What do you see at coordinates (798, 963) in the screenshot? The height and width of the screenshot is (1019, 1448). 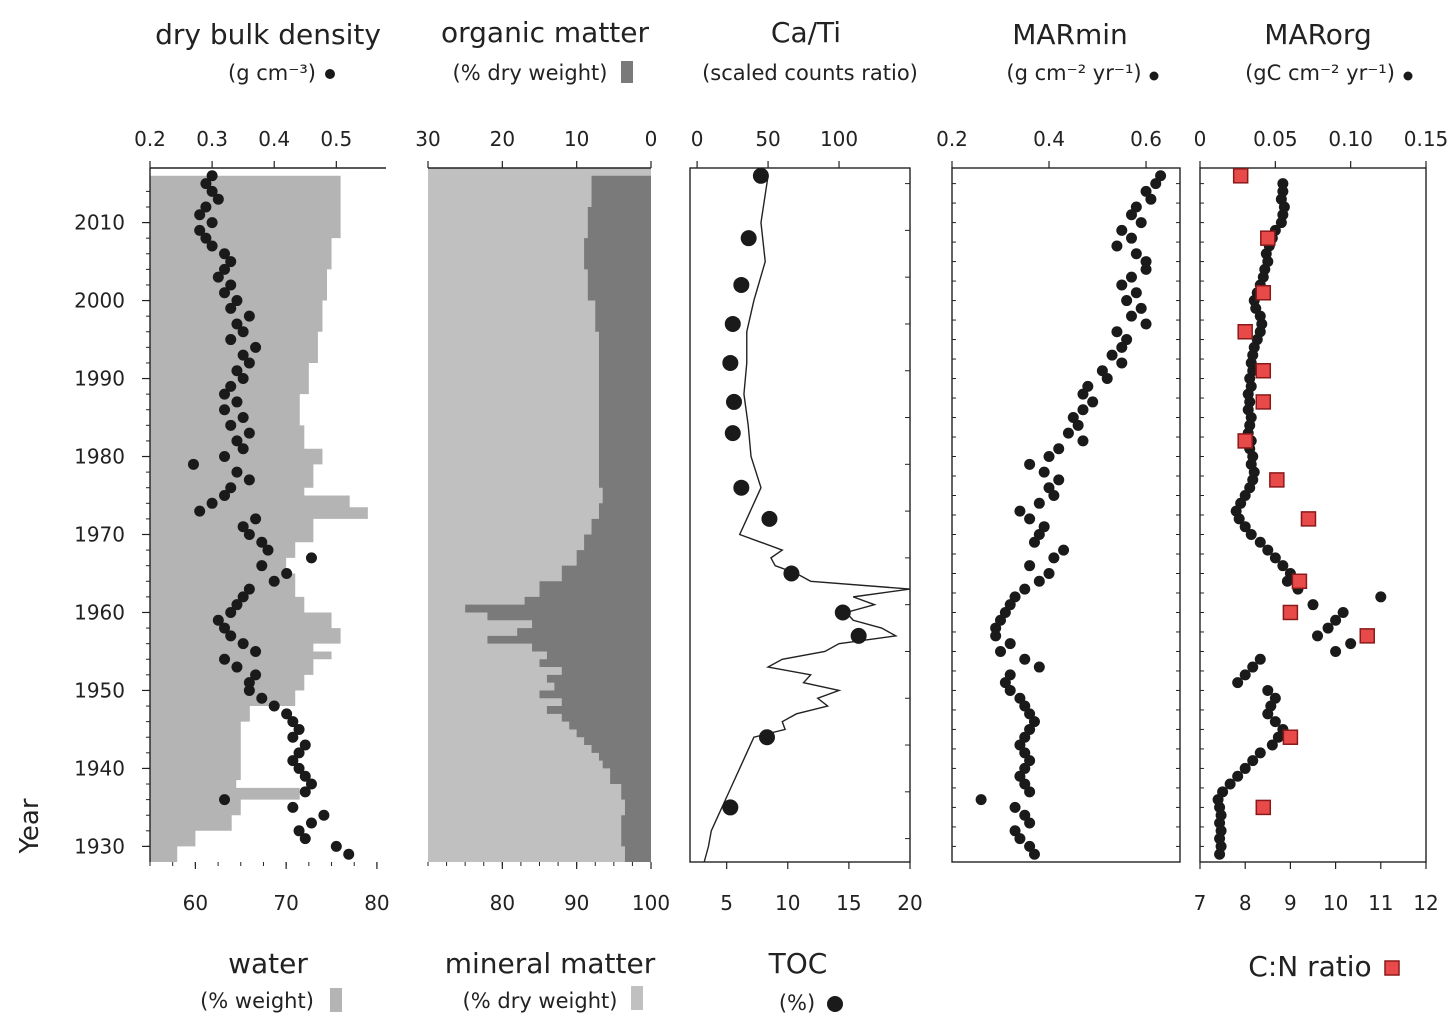 I see `panel3-bottom-title: TOC` at bounding box center [798, 963].